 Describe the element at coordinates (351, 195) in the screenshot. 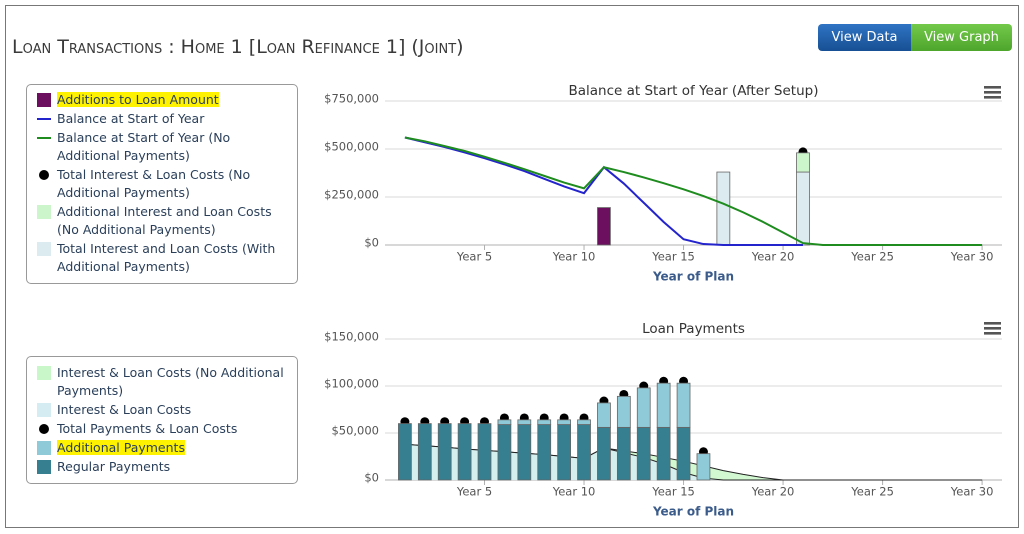

I see `y-tick-label: $250,000` at that location.